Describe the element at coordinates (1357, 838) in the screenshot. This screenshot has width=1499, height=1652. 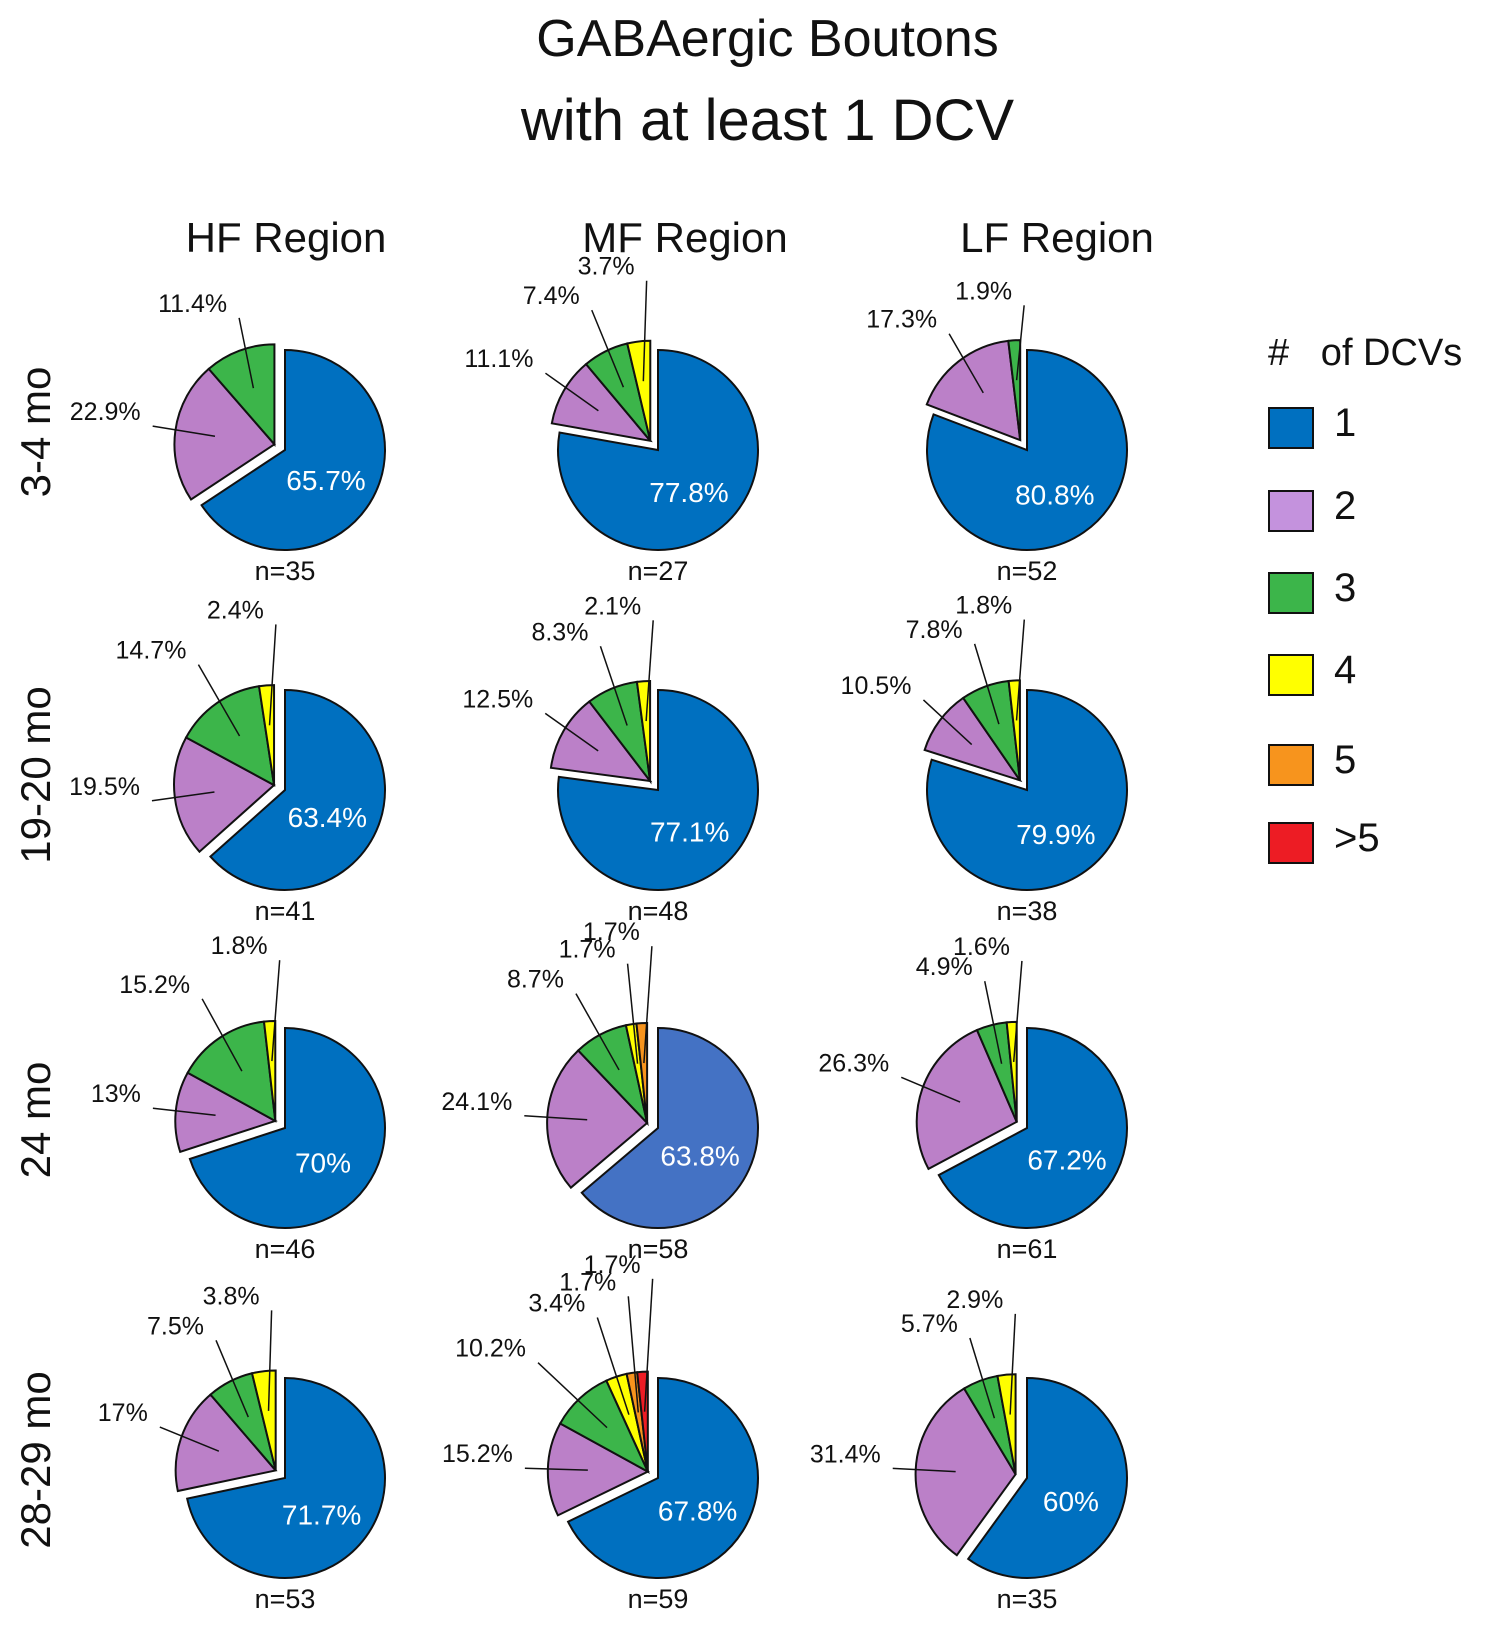
I see `legend-label-6: >5` at that location.